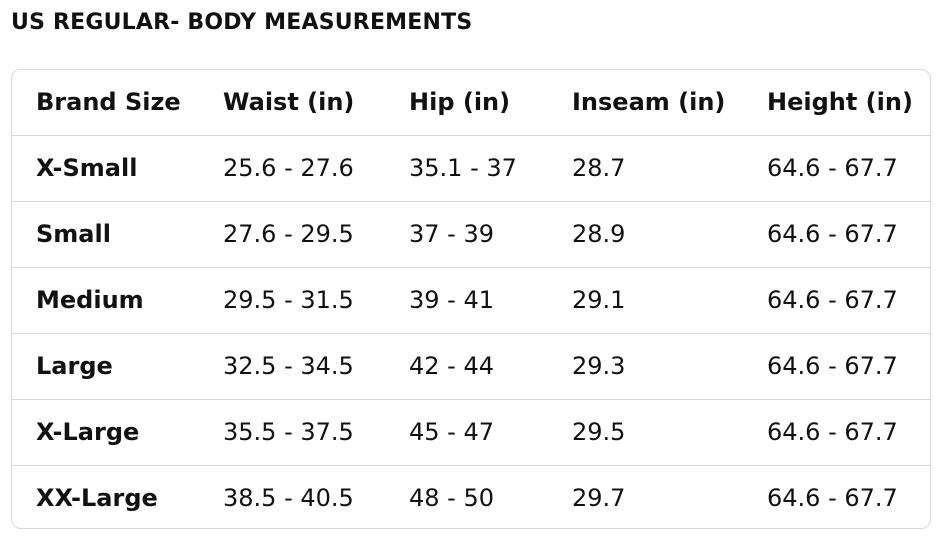 The width and height of the screenshot is (950, 550). Describe the element at coordinates (599, 300) in the screenshot. I see `measurement-cell: 29.1` at that location.